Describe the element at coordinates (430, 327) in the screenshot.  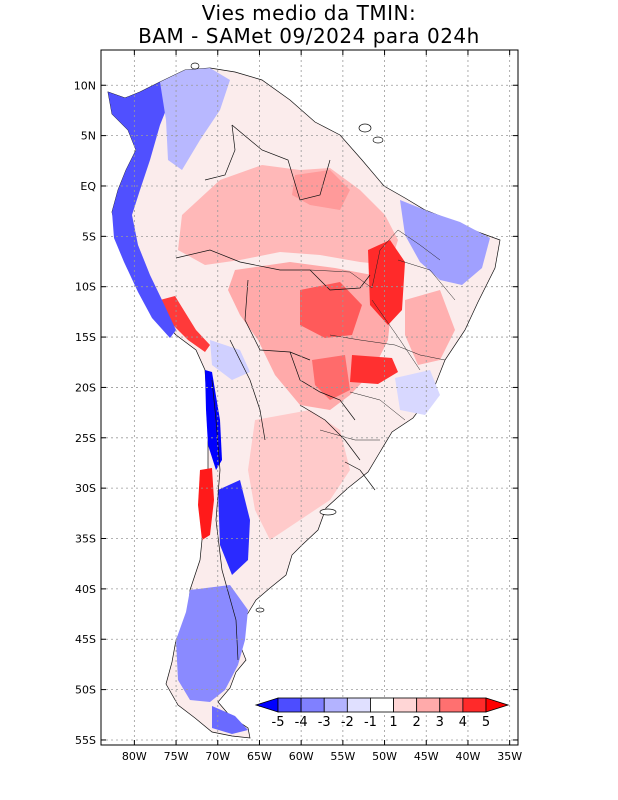
I see `warm-bias-northeast-interior` at that location.